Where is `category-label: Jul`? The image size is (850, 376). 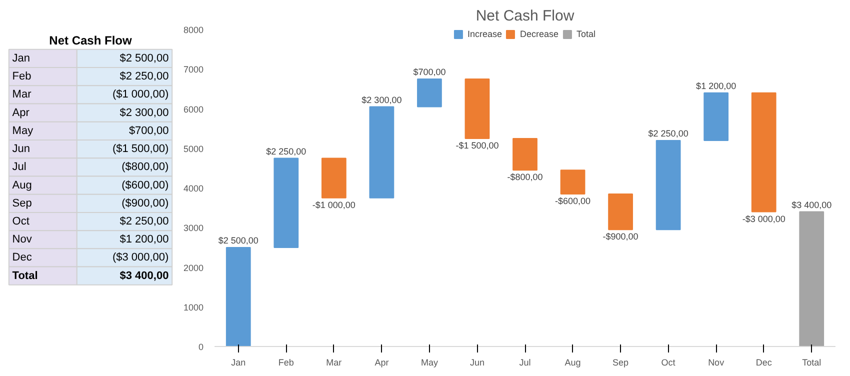 category-label: Jul is located at coordinates (19, 167).